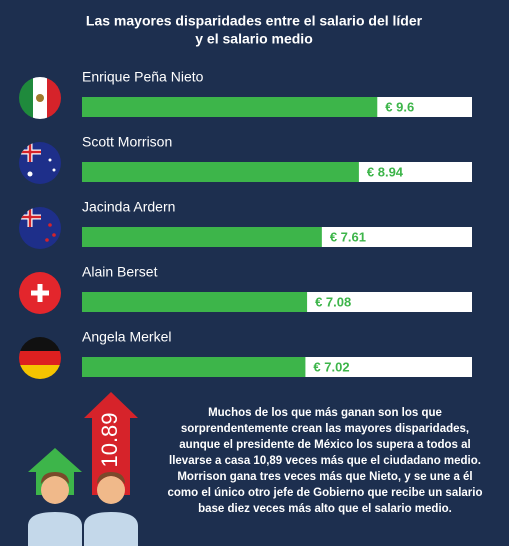 The image size is (509, 546). Describe the element at coordinates (40, 358) in the screenshot. I see `flag-germany` at that location.